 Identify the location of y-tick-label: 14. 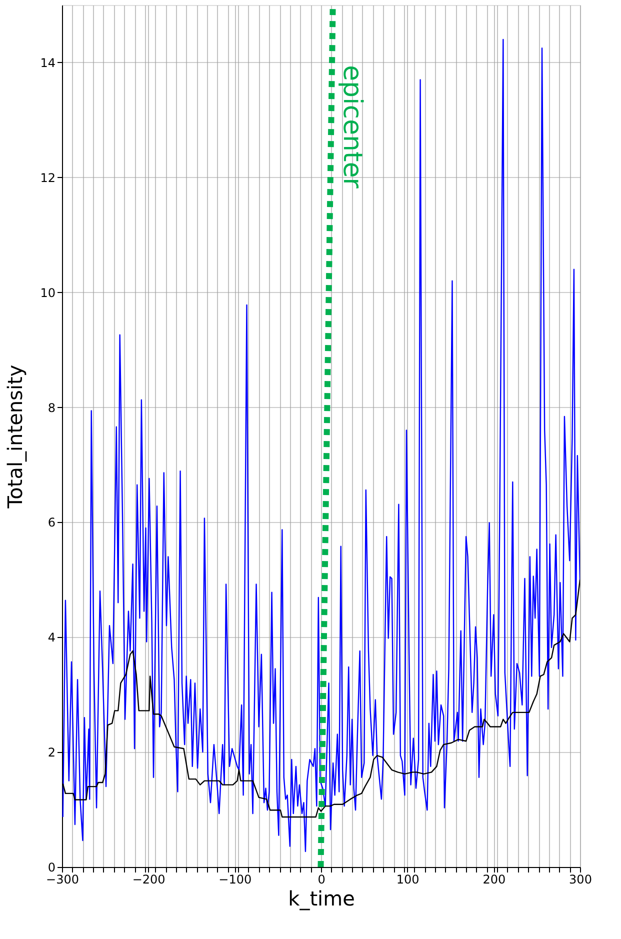
(48, 63).